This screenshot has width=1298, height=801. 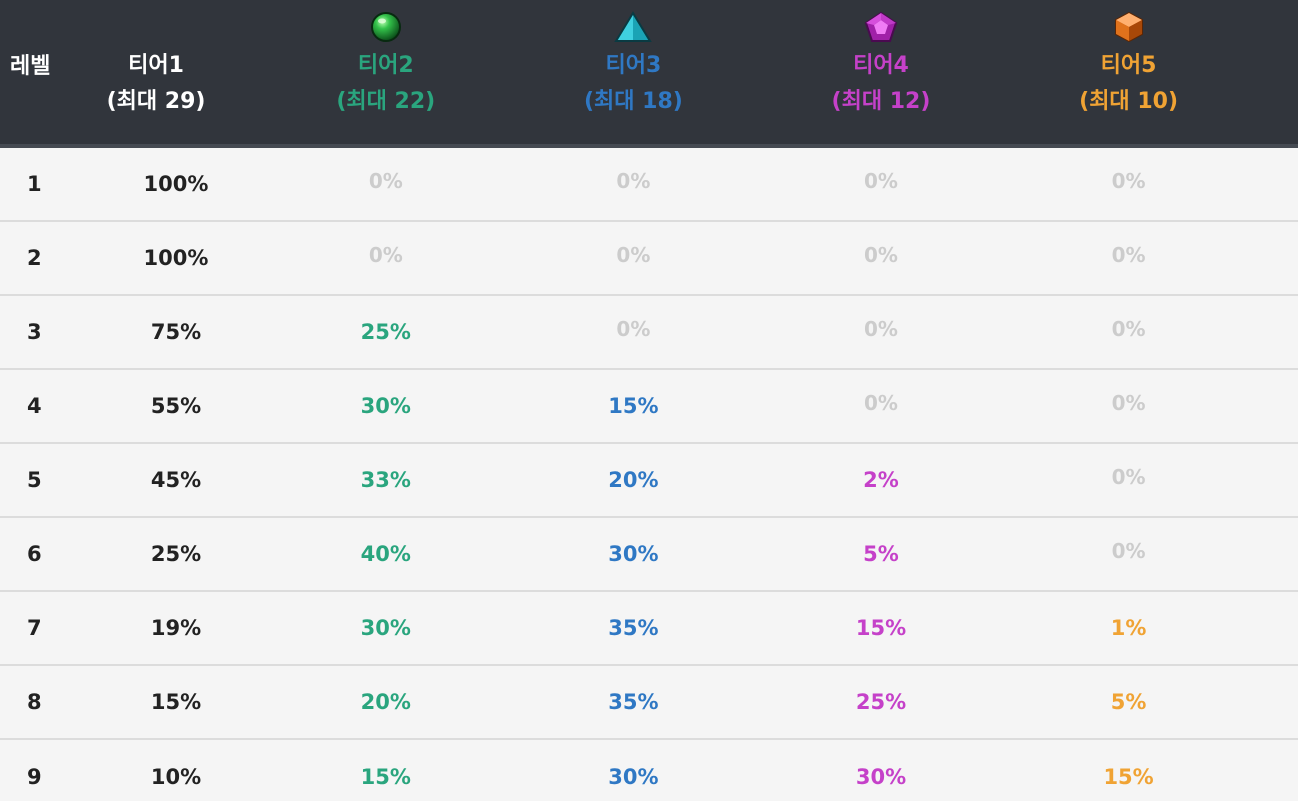 What do you see at coordinates (385, 65) in the screenshot?
I see `tier2-label: 티어2` at bounding box center [385, 65].